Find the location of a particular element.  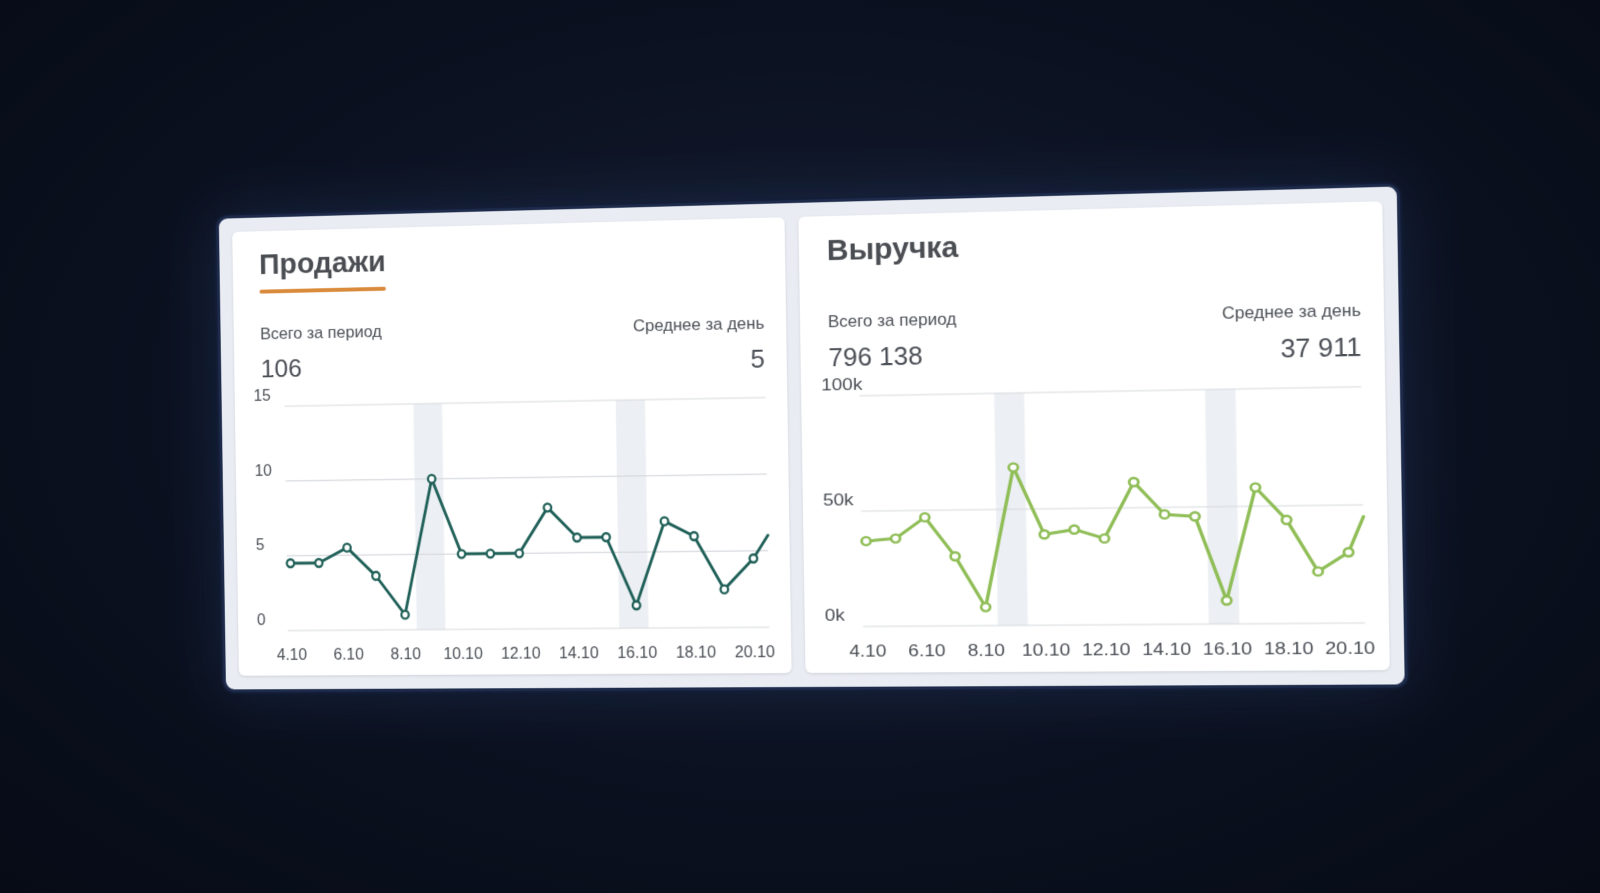

sales-y-tick-label: 5 is located at coordinates (260, 545).